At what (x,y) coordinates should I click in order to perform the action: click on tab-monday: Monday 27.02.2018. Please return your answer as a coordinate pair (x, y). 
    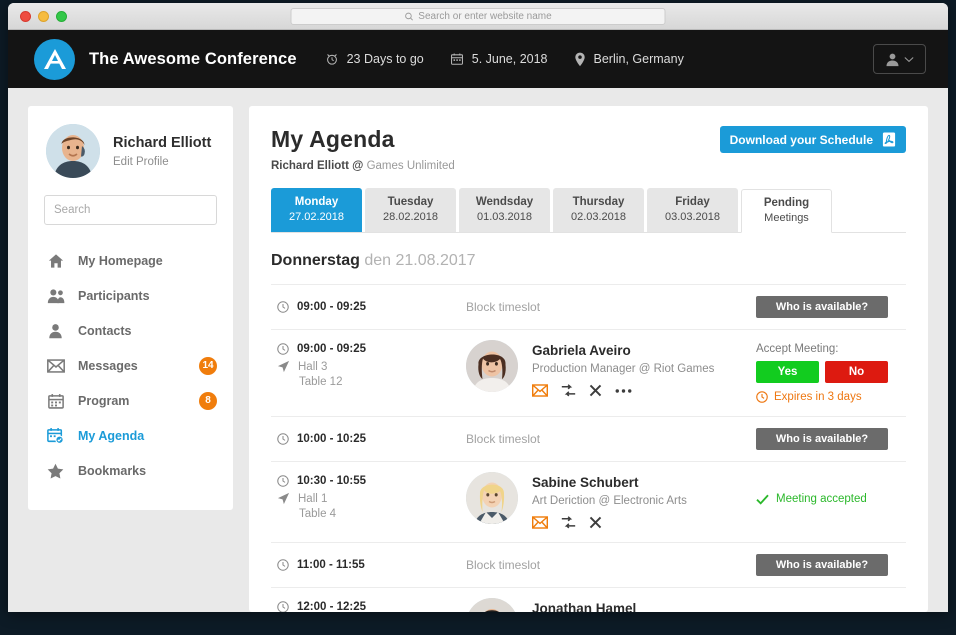
    Looking at the image, I should click on (316, 210).